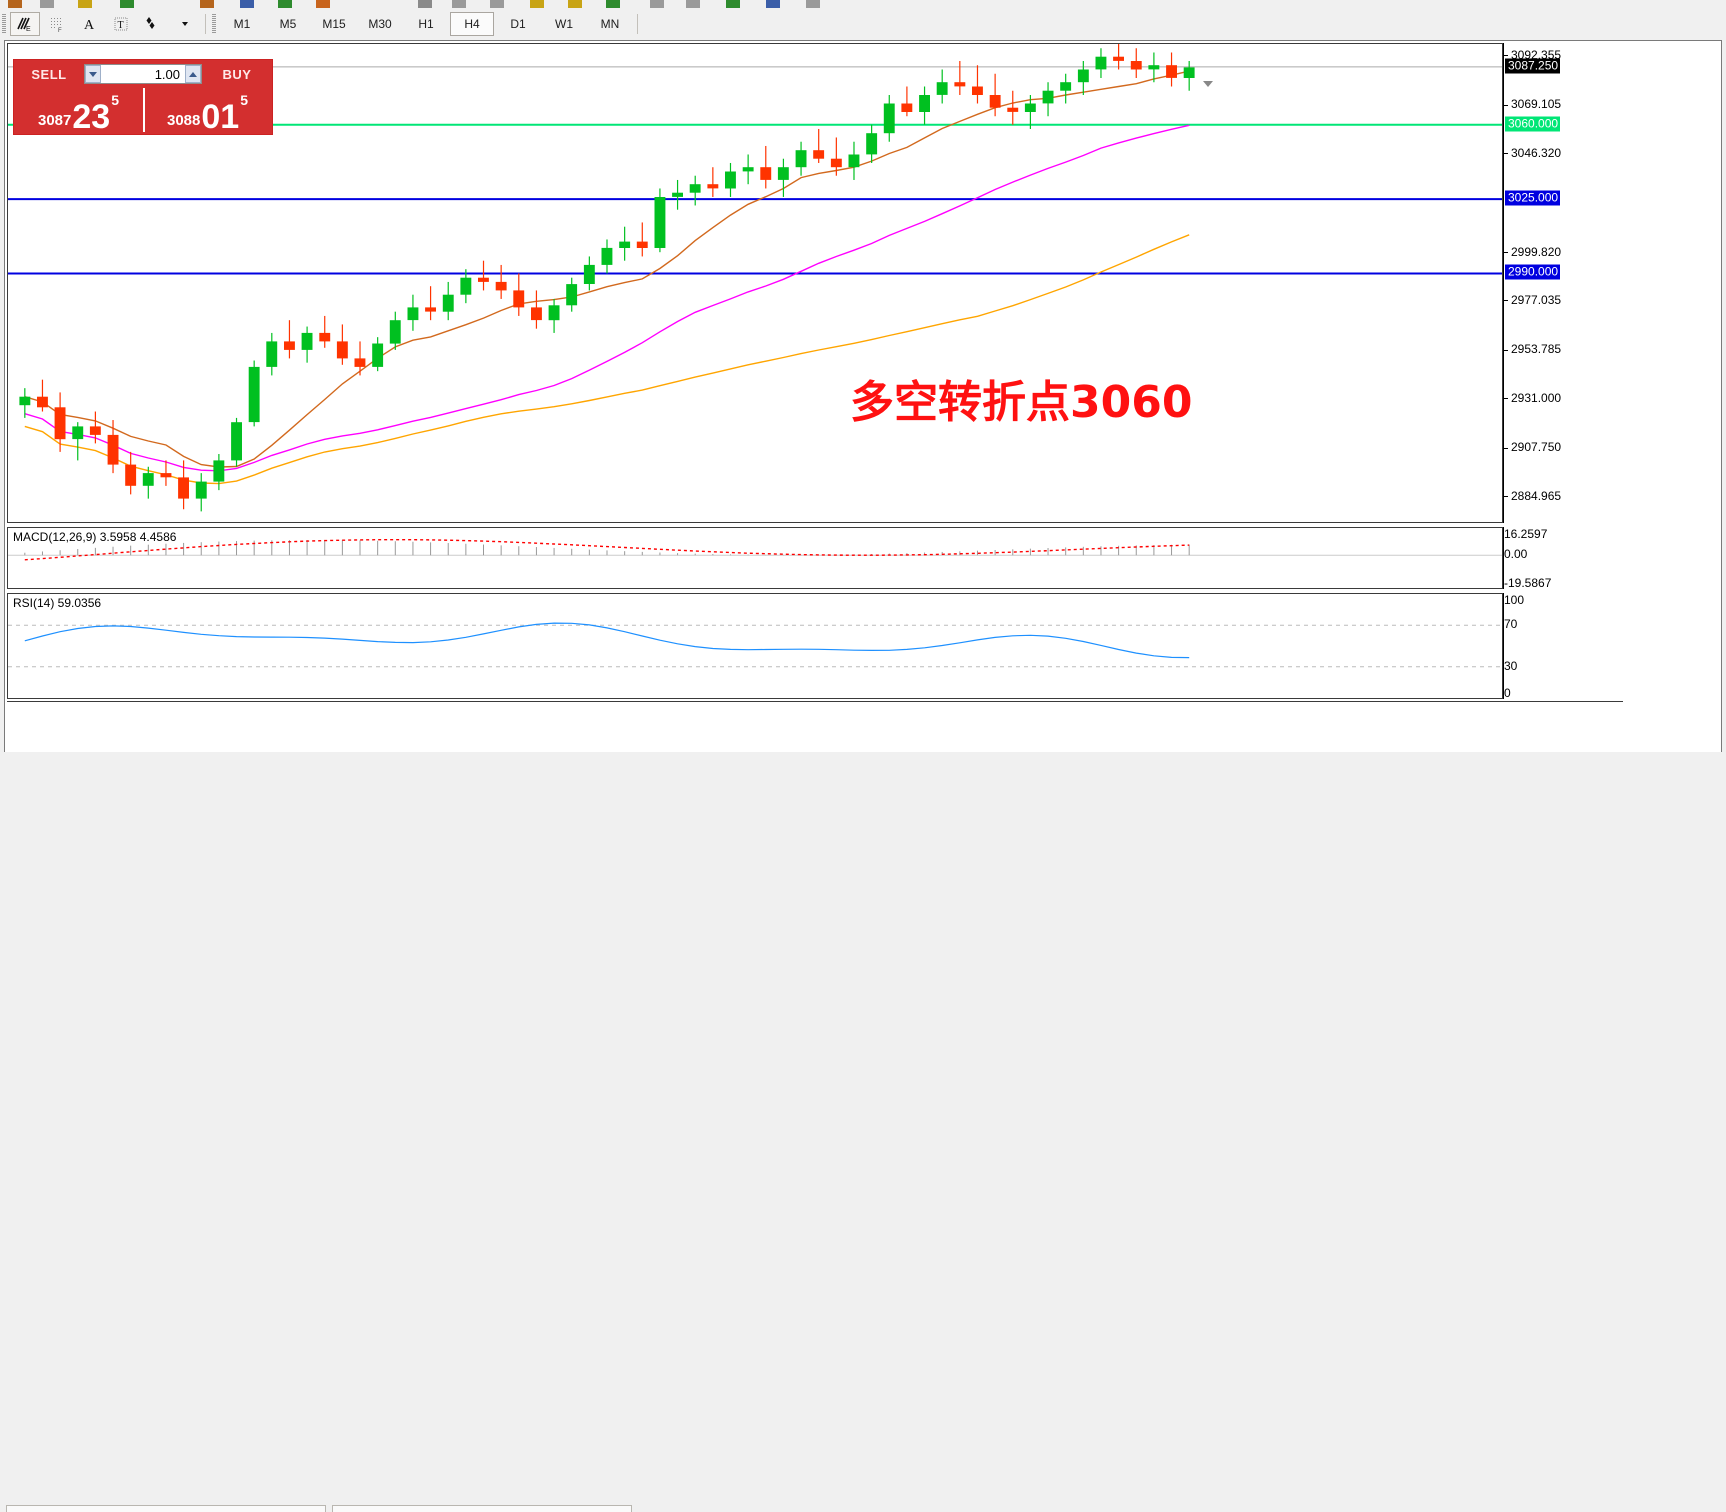 This screenshot has height=1512, width=1726. I want to click on sell-price: 3087 23 5, so click(78, 110).